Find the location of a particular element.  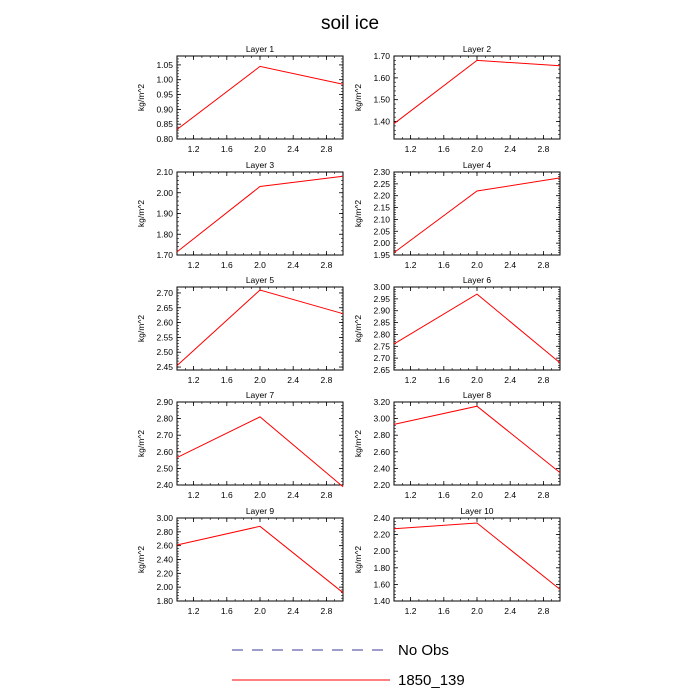

legend-label-1: No Obs is located at coordinates (423, 650).